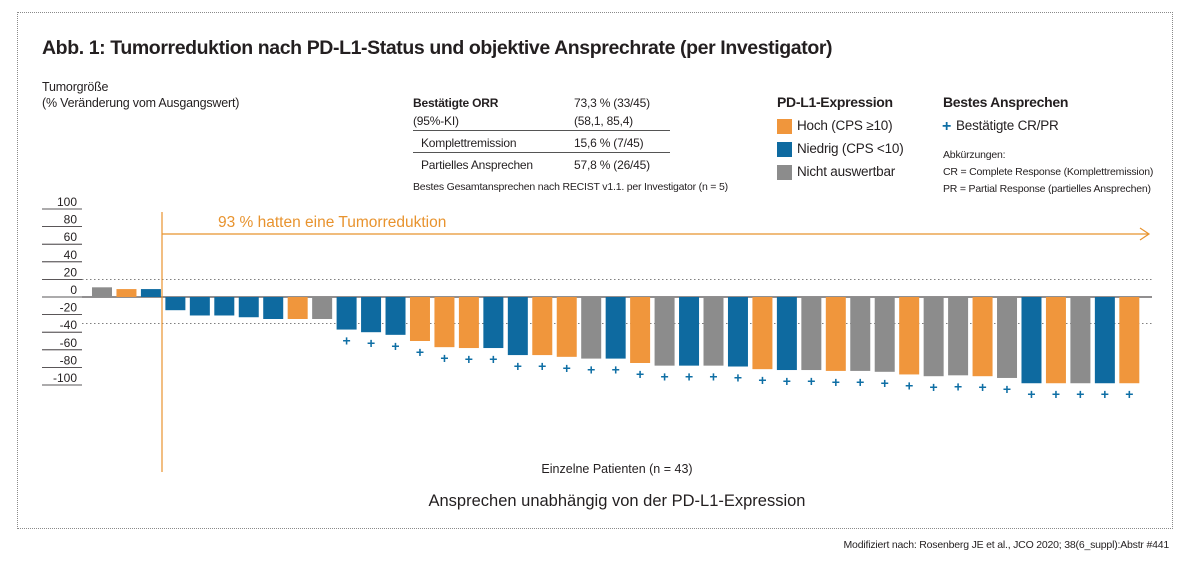 The image size is (1189, 565). What do you see at coordinates (1007, 125) in the screenshot?
I see `response-label: Bestätigte CR/PR` at bounding box center [1007, 125].